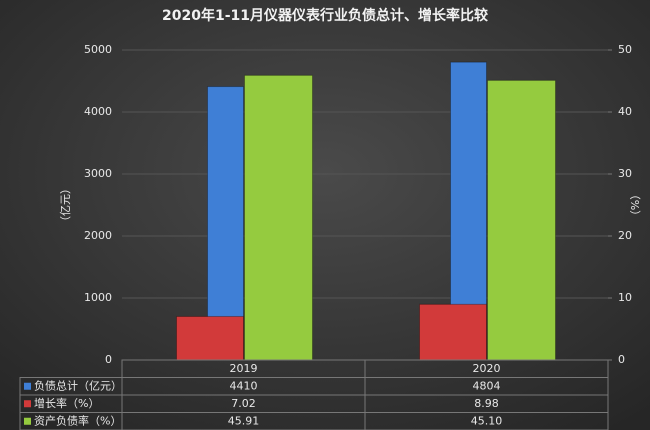 This screenshot has height=430, width=650. What do you see at coordinates (108, 359) in the screenshot?
I see `y-tick-label: 0` at bounding box center [108, 359].